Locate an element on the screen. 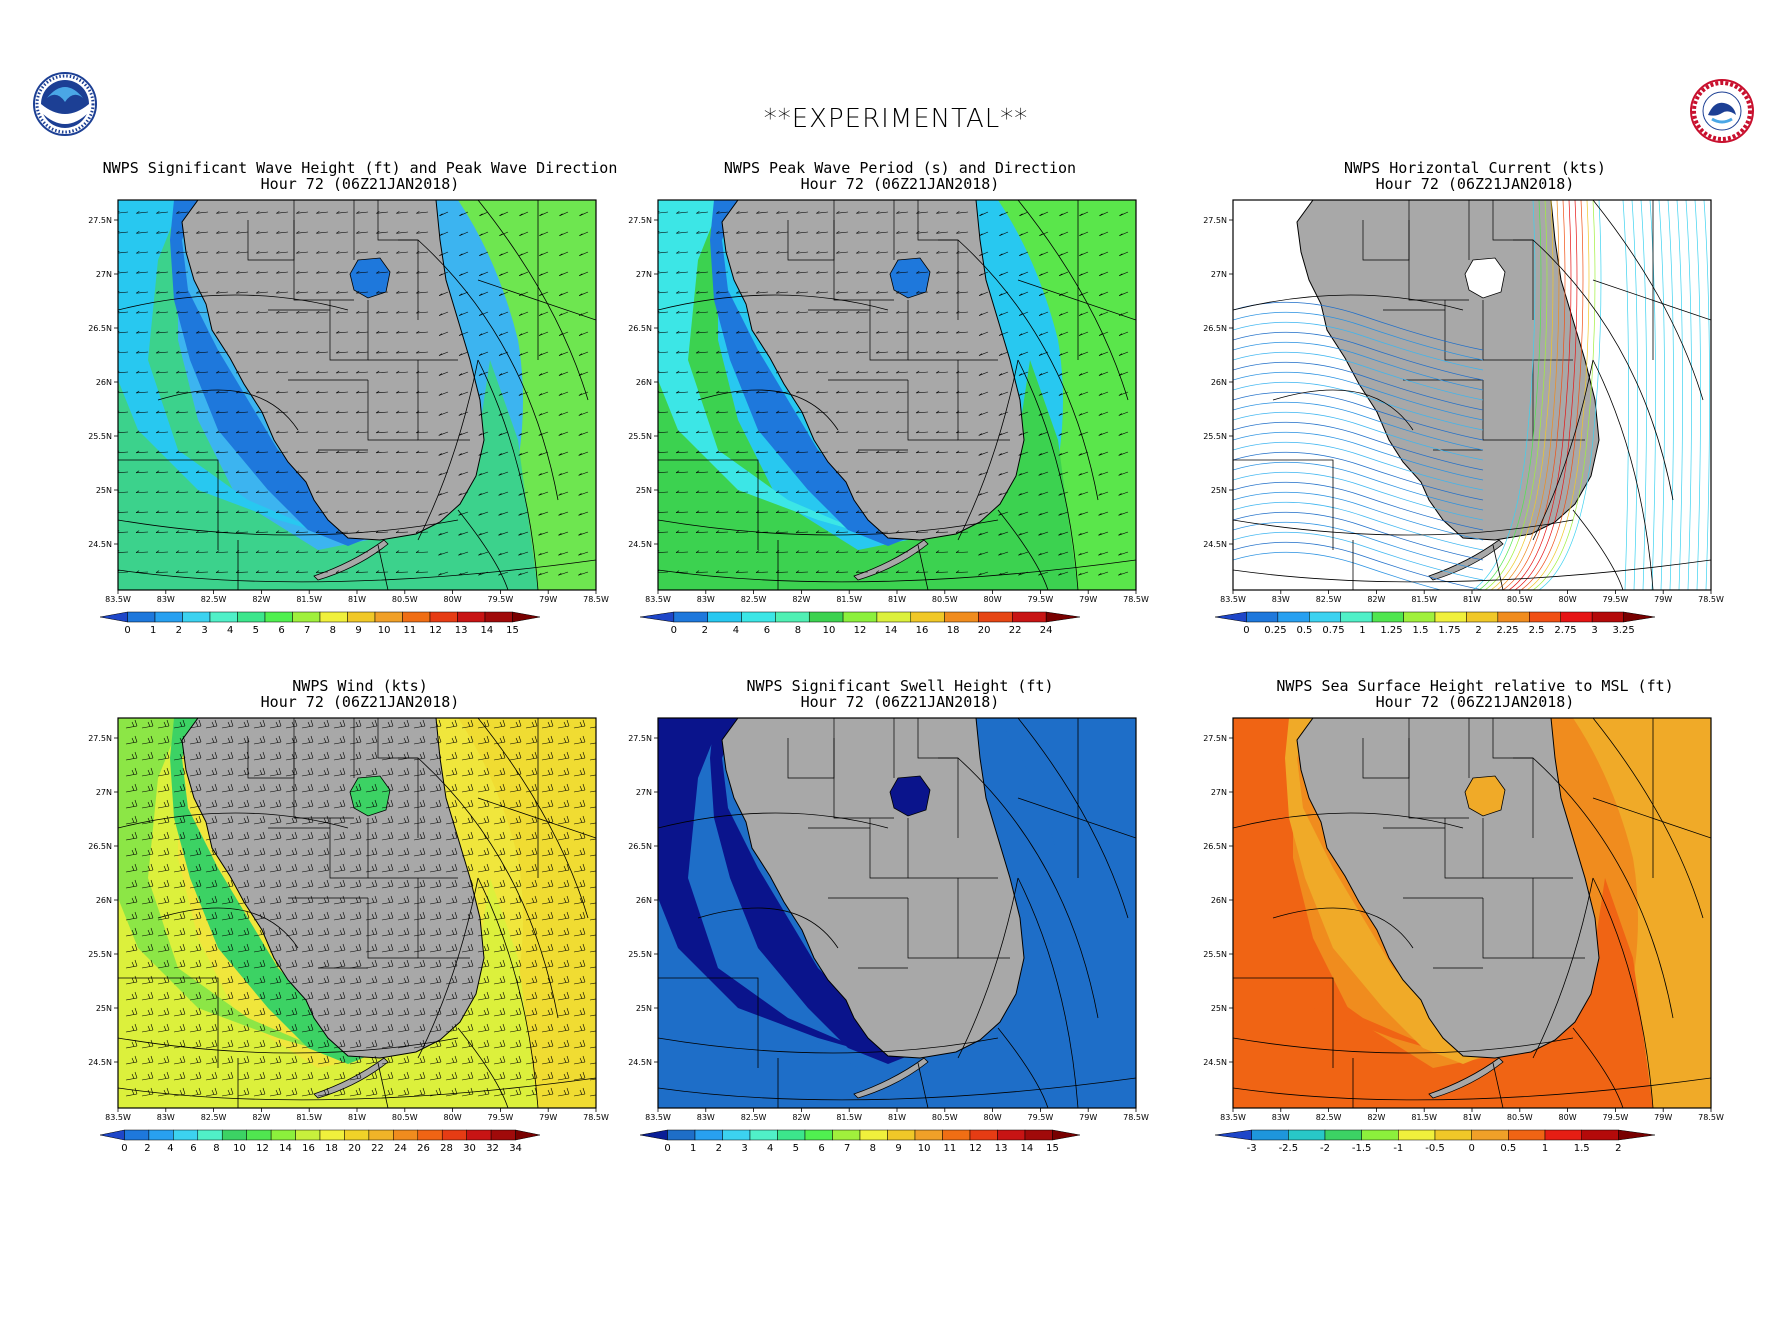 The width and height of the screenshot is (1792, 1344). colorbar-label: 1.25 is located at coordinates (1391, 630).